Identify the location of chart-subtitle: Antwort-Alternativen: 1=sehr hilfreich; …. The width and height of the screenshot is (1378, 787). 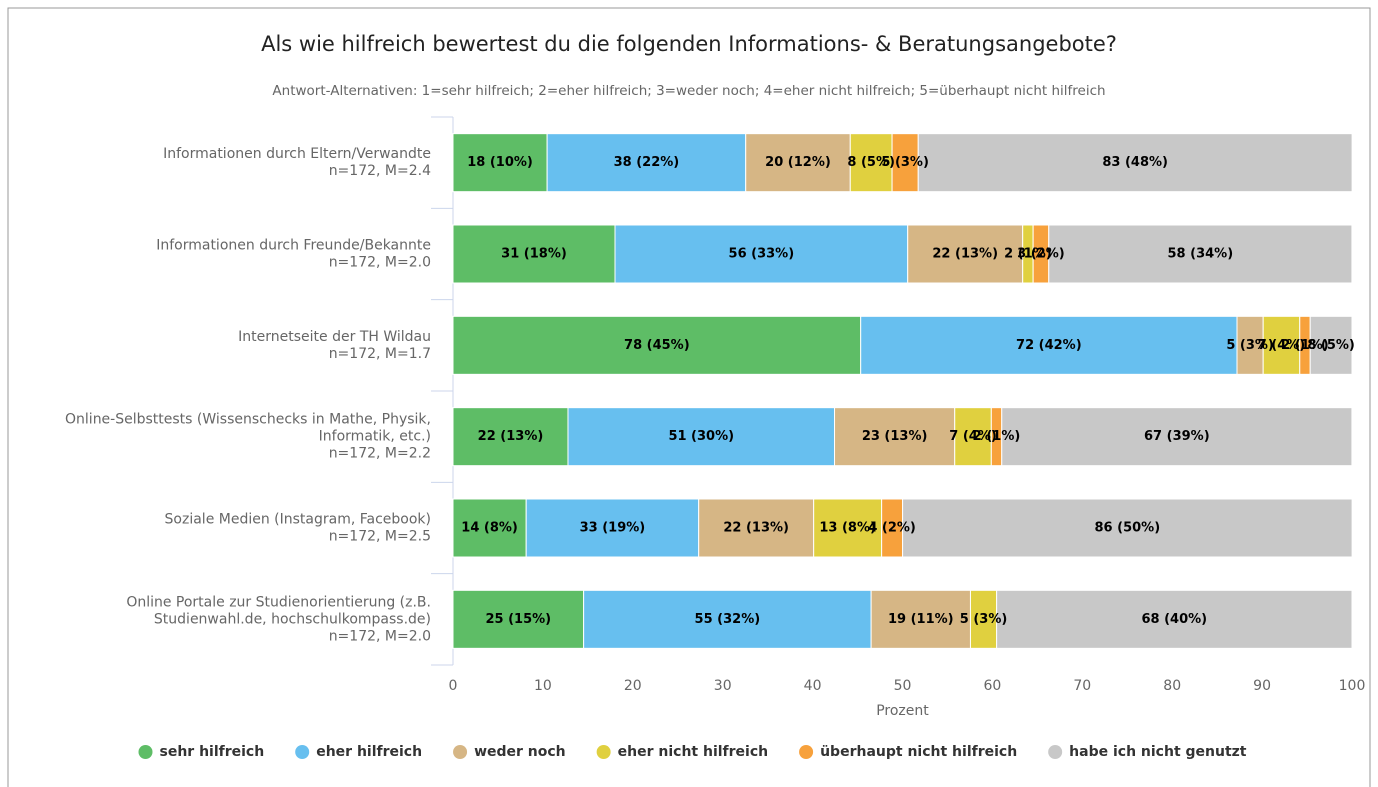
(688, 91).